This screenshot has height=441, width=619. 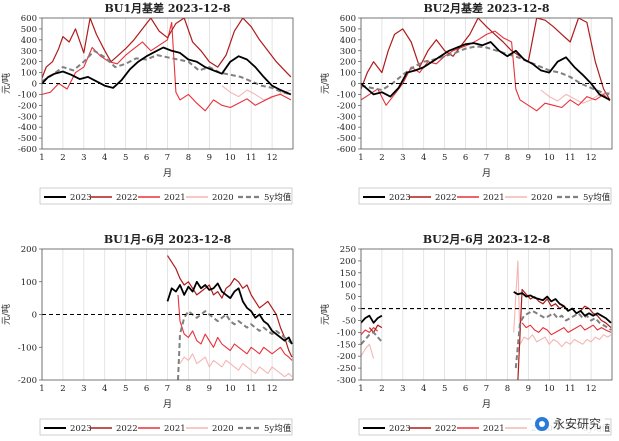 I want to click on watermark: 永安研究, so click(x=567, y=423).